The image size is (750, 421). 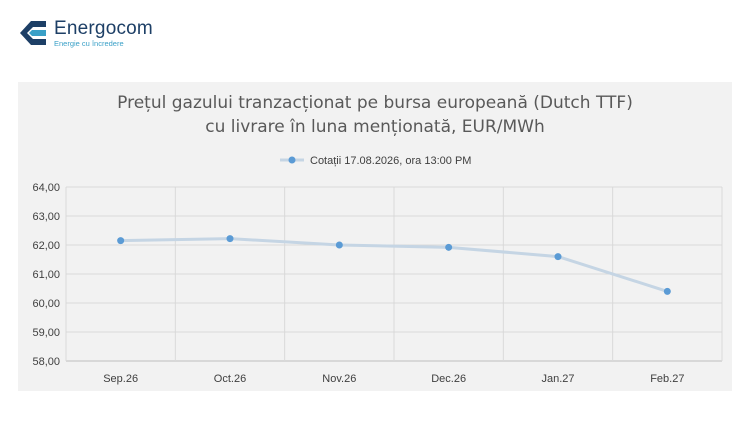 I want to click on x-tick-label: Nov.26, so click(x=339, y=379).